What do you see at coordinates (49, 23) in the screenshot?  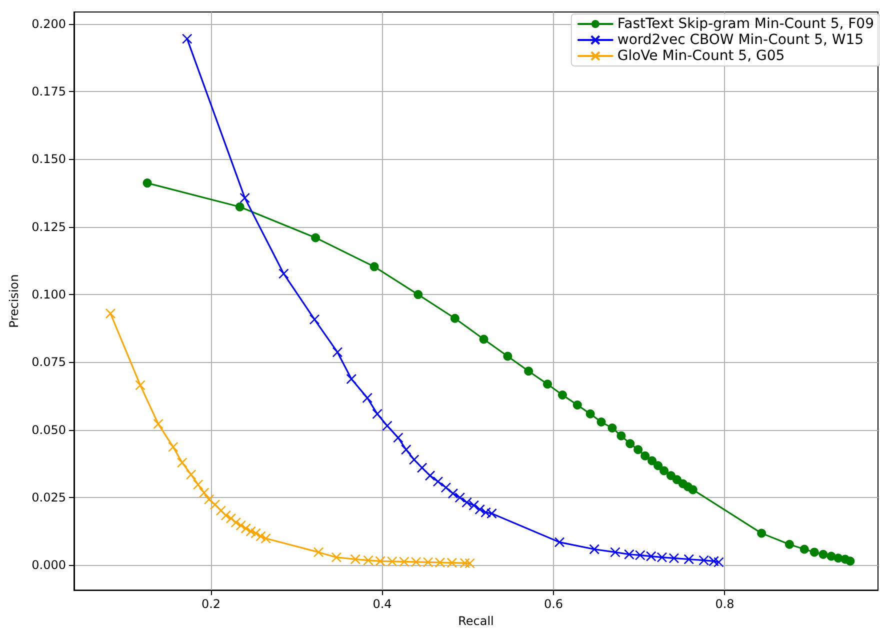 I see `y-tick-label: 0.200` at bounding box center [49, 23].